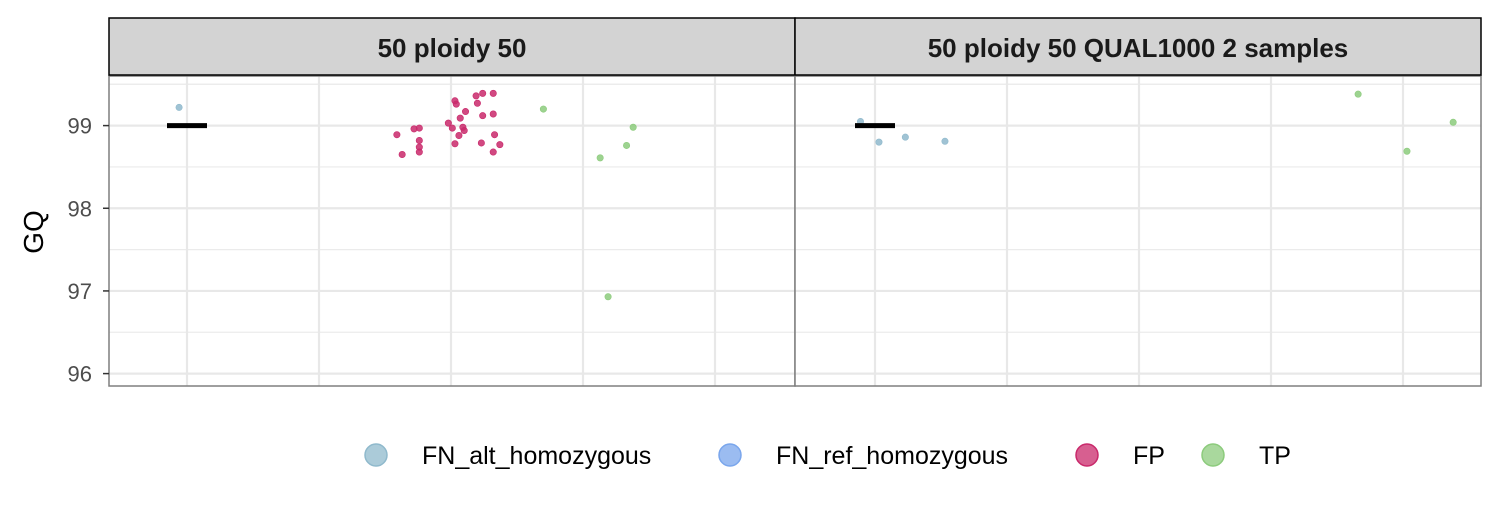  I want to click on y-tick-label: 98, so click(80, 208).